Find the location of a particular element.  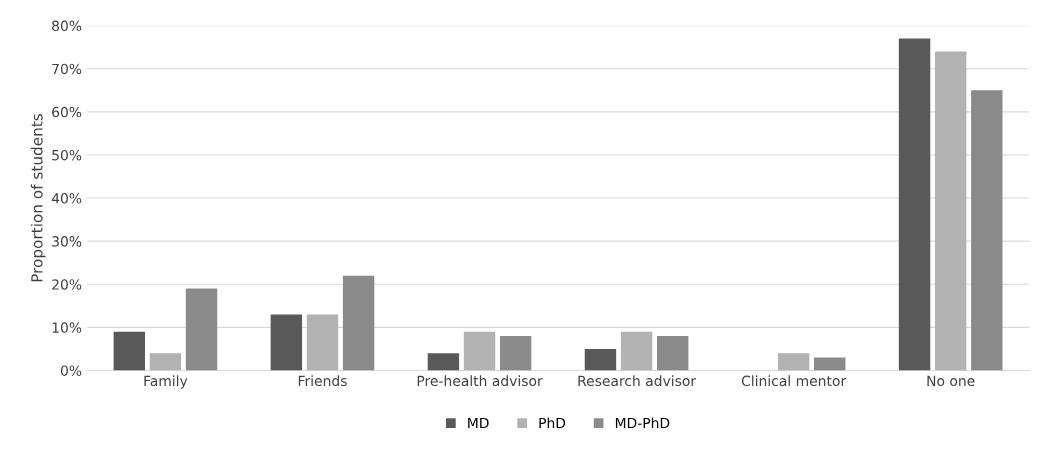

x-tick-label: Pre-health advisor is located at coordinates (480, 381).